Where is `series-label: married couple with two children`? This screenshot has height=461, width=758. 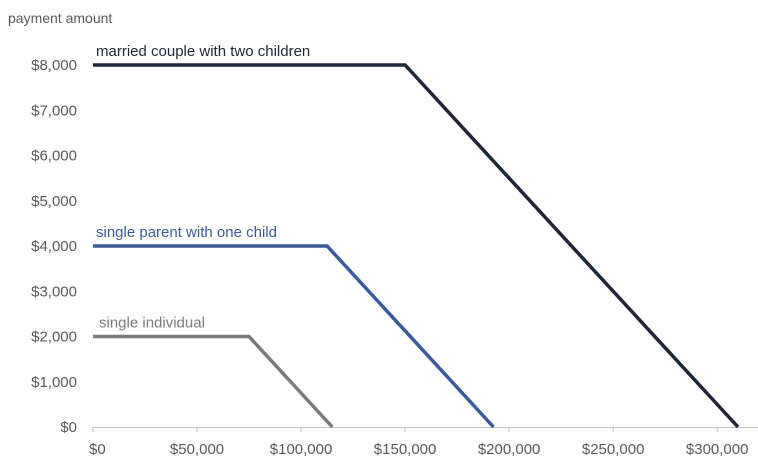
series-label: married couple with two children is located at coordinates (203, 51).